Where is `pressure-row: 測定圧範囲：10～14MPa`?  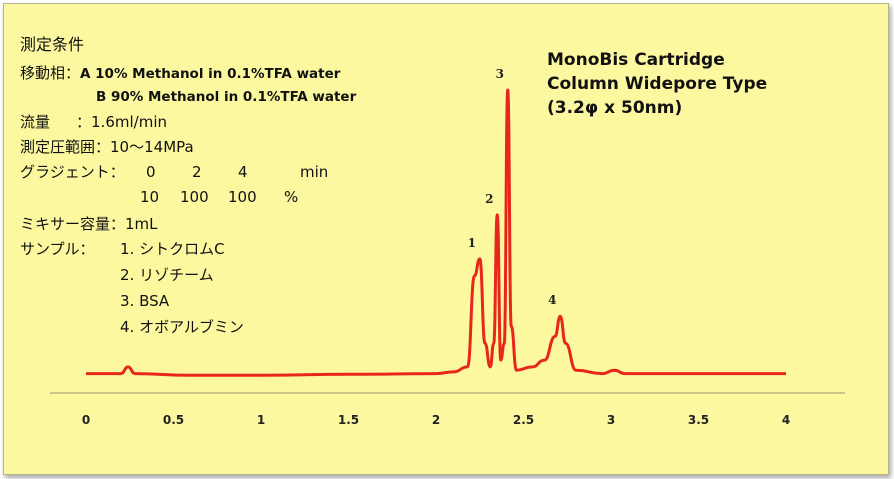
pressure-row: 測定圧範囲：10～14MPa is located at coordinates (107, 147).